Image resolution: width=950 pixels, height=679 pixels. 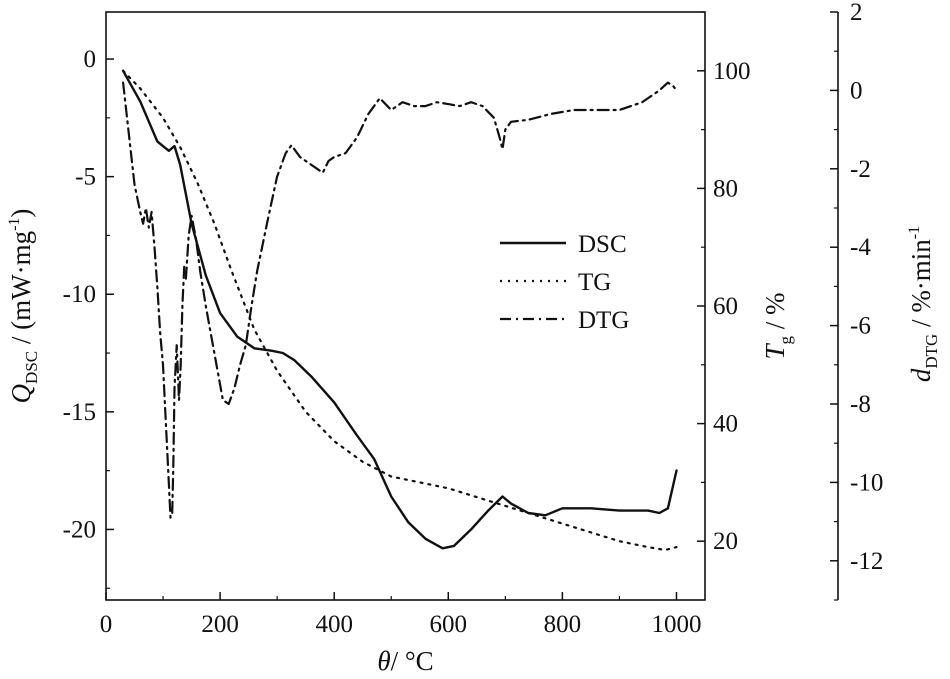 I want to click on dtg-tick-label: -2, so click(x=860, y=169).